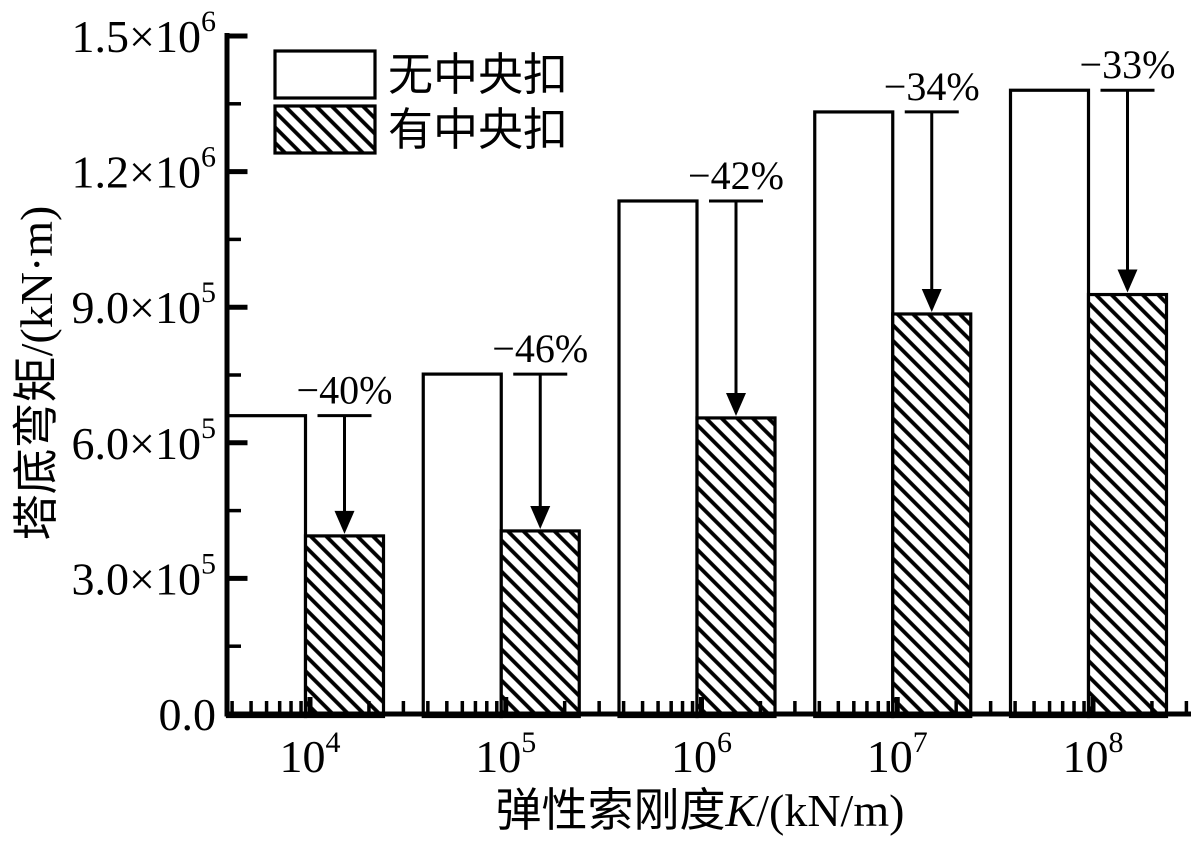  What do you see at coordinates (932, 188) in the screenshot?
I see `reduction-annotation-group-4: −34%` at bounding box center [932, 188].